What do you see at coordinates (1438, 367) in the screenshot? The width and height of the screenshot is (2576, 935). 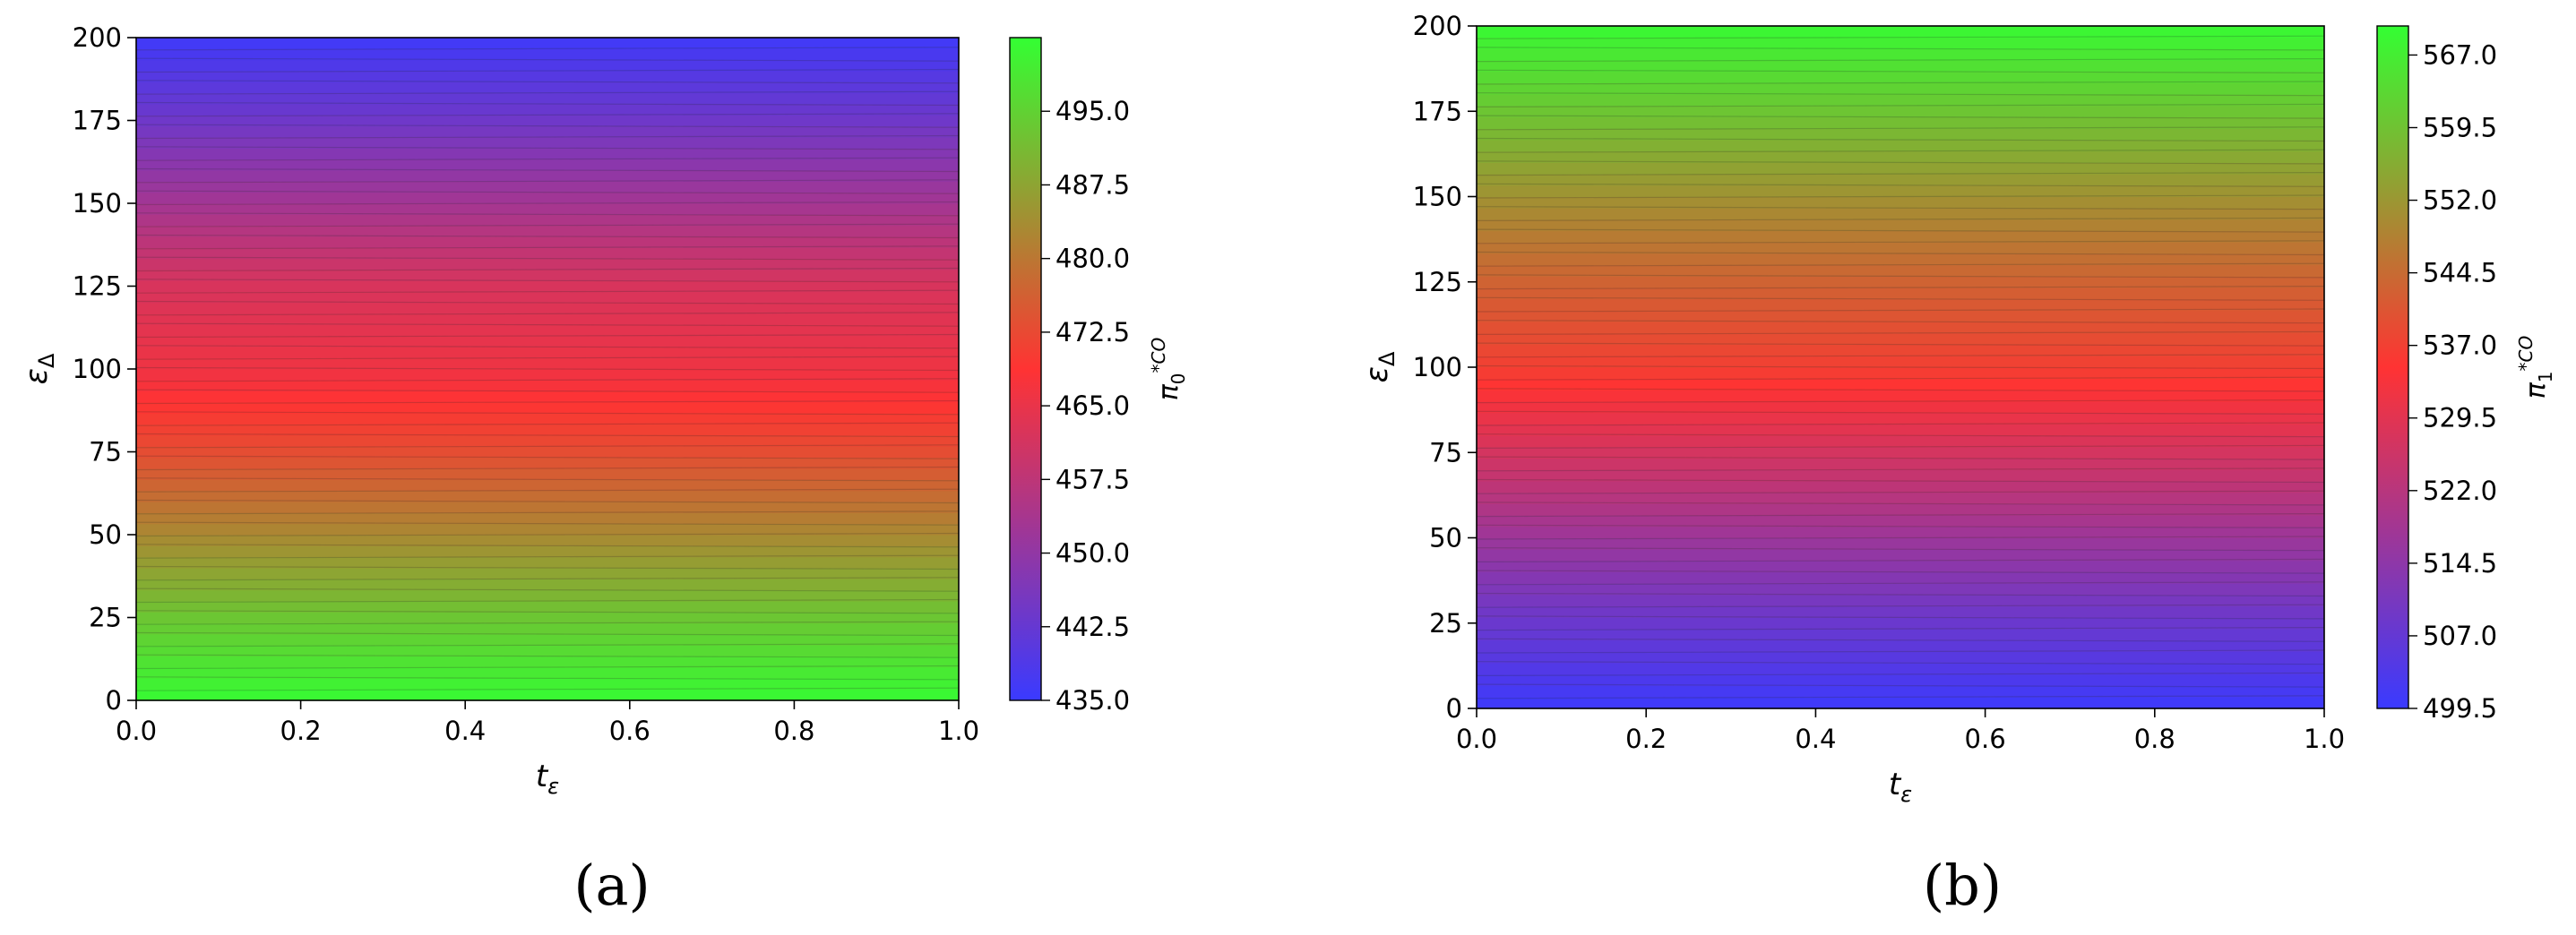 I see `y-tick-label: 100` at bounding box center [1438, 367].